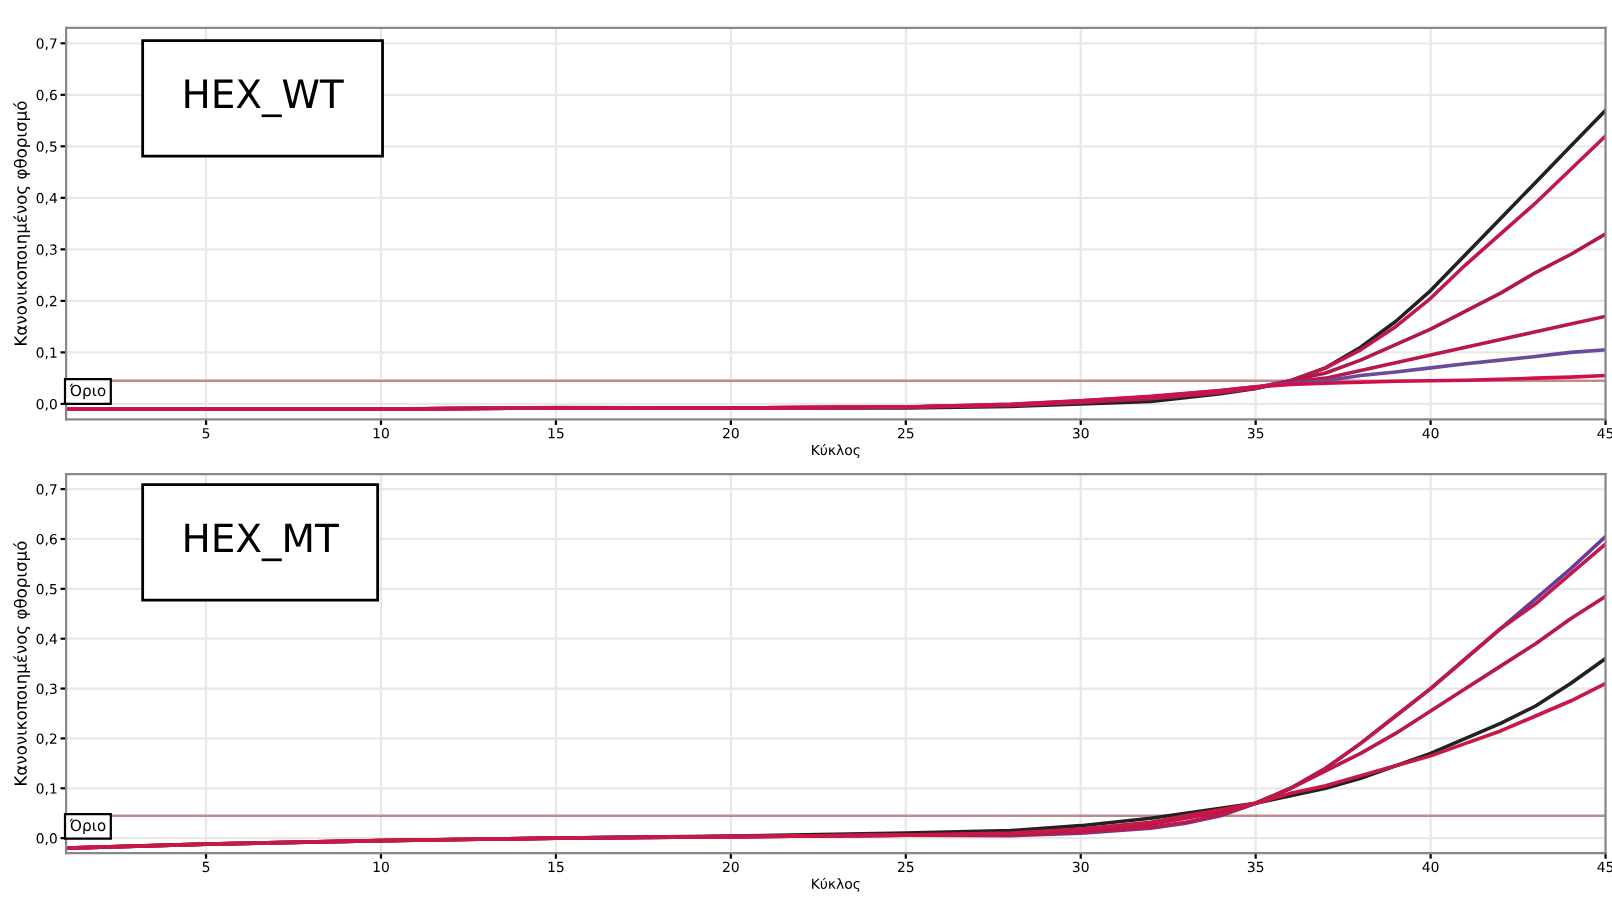  Describe the element at coordinates (262, 542) in the screenshot. I see `annotation: HEX_MT` at that location.